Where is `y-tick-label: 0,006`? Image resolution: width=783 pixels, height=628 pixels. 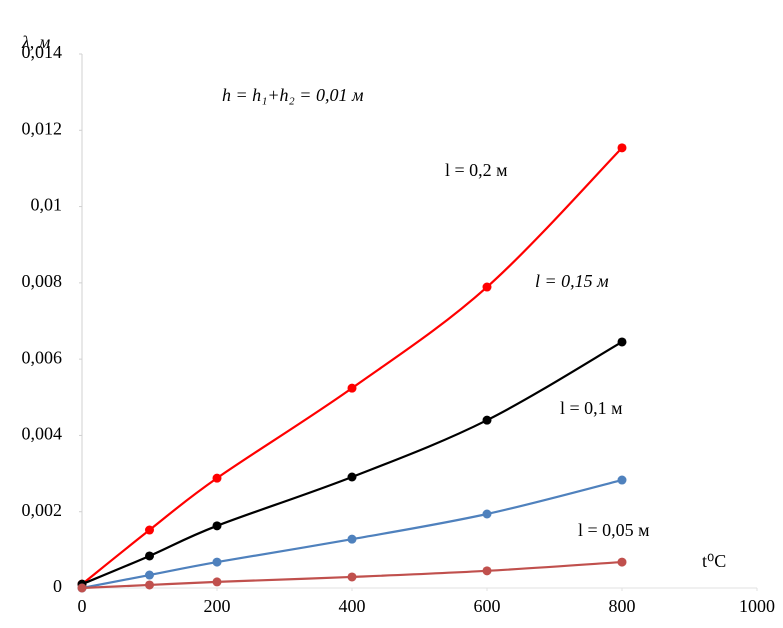 y-tick-label: 0,006 is located at coordinates (42, 357).